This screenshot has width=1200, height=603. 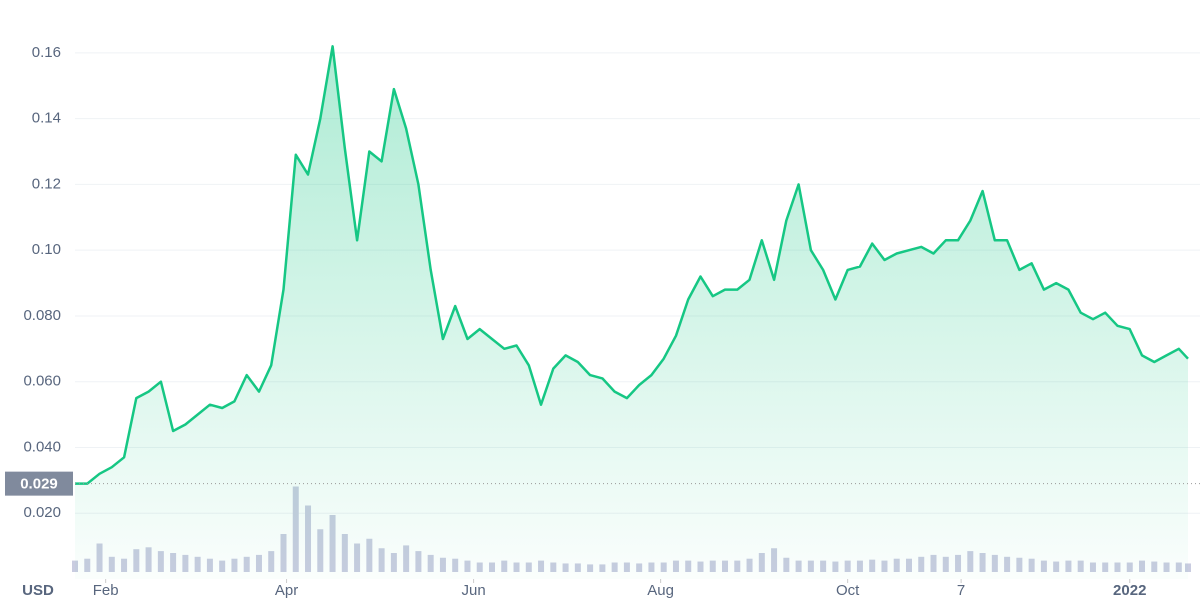 I want to click on y-tick-label: 0.16, so click(x=46, y=52).